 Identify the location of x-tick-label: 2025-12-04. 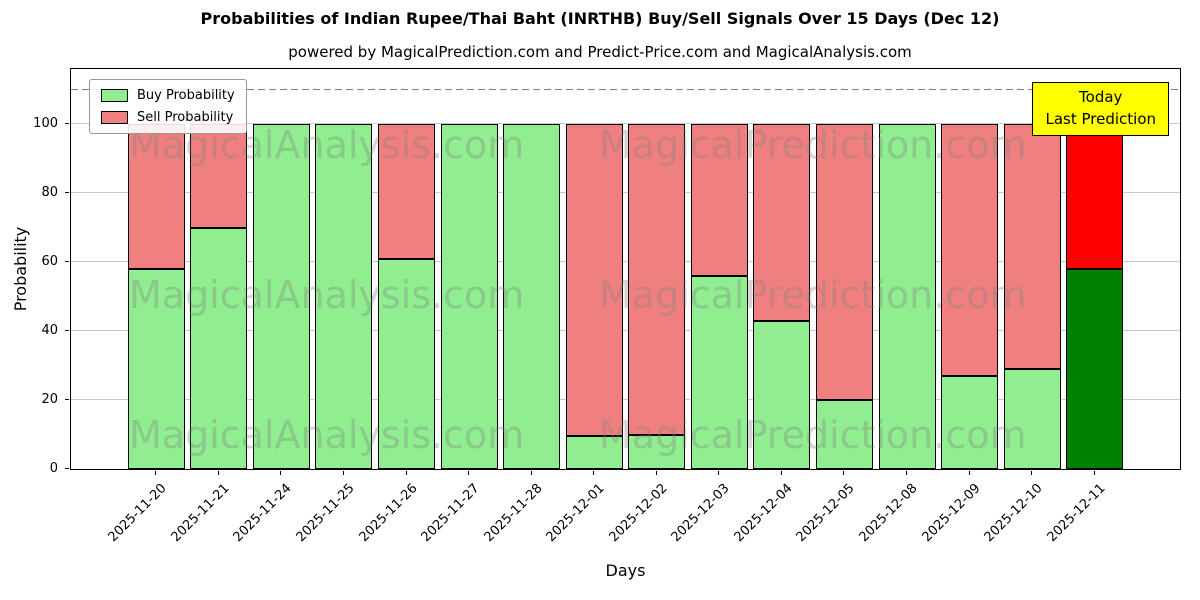
(763, 513).